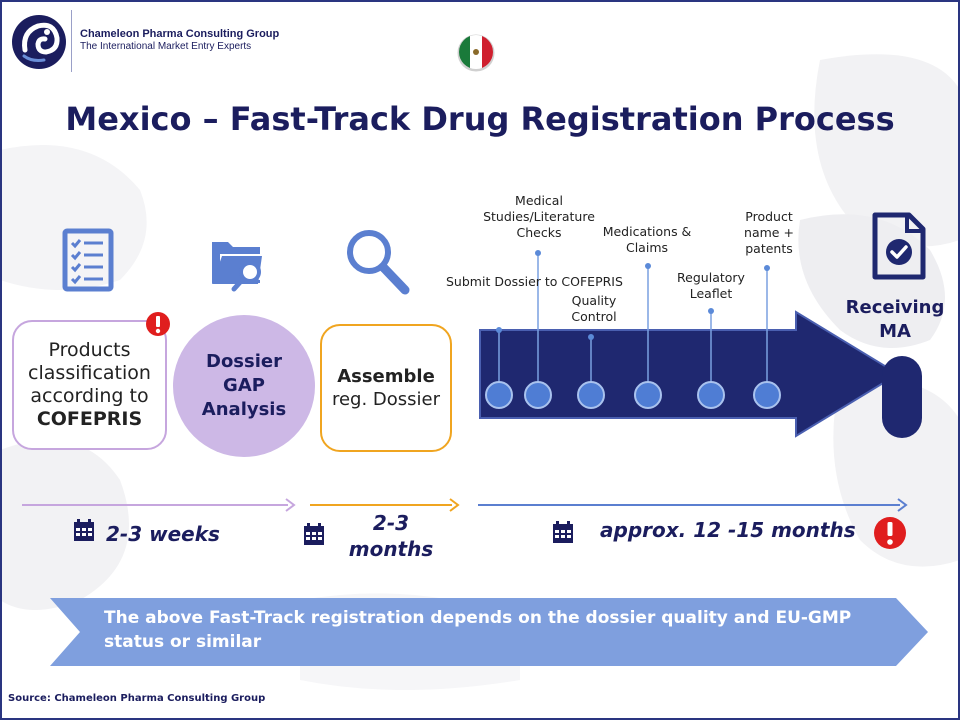  I want to click on chameleon-logo, so click(39, 42).